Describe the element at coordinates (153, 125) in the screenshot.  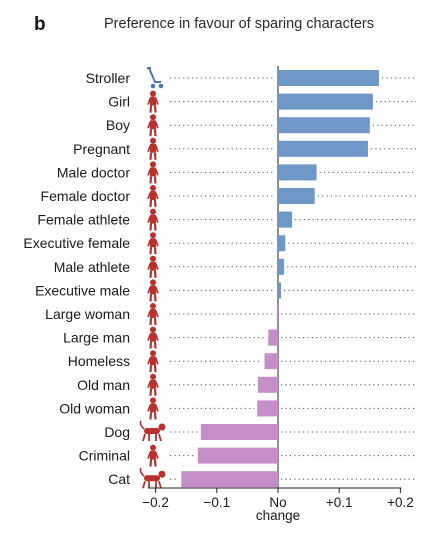
I see `boy-icon` at that location.